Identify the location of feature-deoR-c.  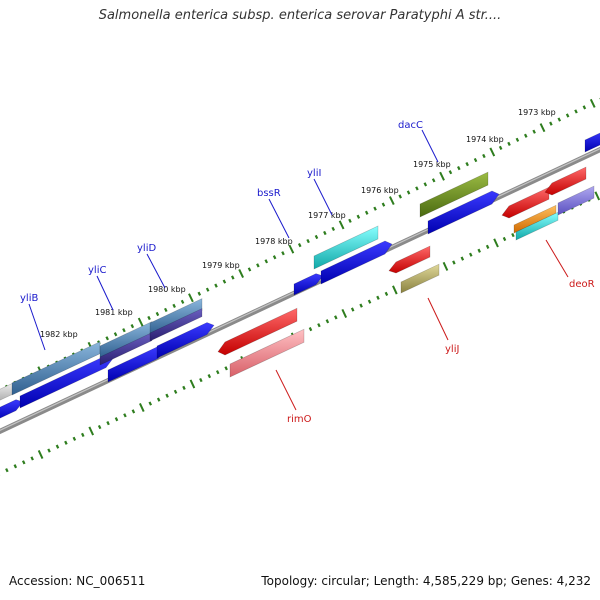
(537, 226).